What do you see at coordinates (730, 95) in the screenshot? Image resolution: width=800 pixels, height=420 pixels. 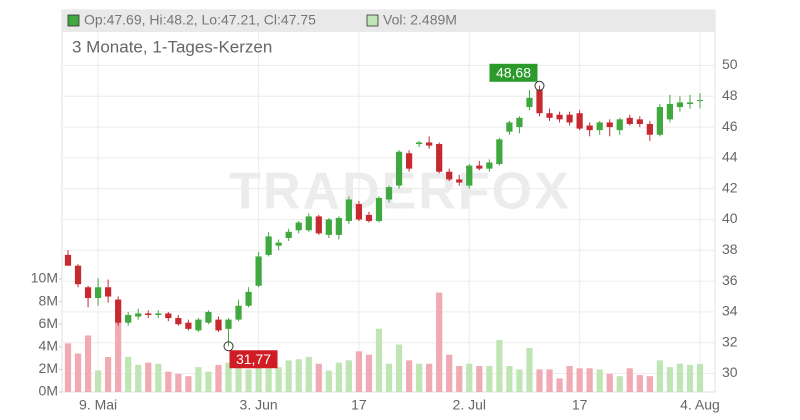 I see `y-tick-label: 48` at bounding box center [730, 95].